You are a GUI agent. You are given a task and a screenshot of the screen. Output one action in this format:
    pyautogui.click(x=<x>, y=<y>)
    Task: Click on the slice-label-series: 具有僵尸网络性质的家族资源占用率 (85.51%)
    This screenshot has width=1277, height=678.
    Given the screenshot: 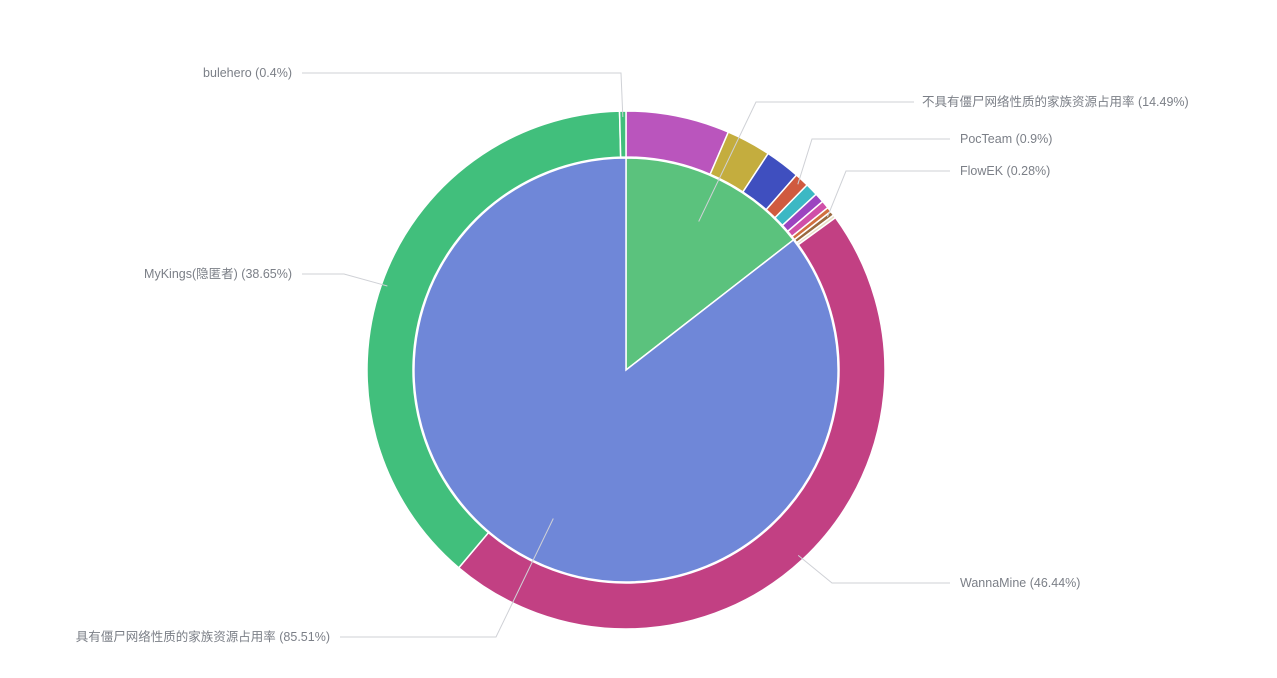 What is the action you would take?
    pyautogui.click(x=203, y=636)
    